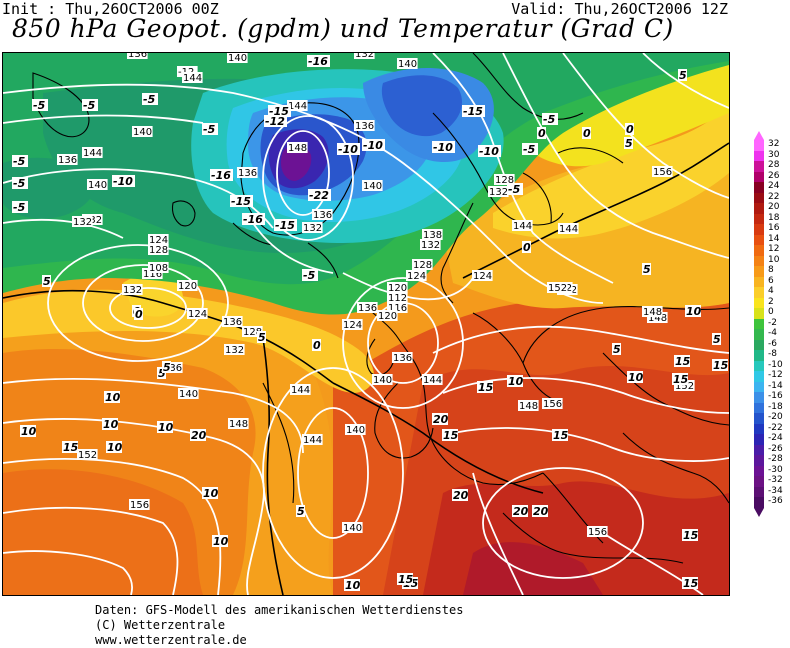 This screenshot has width=790, height=648. What do you see at coordinates (416, 276) in the screenshot?
I see `height-label: 124` at bounding box center [416, 276].